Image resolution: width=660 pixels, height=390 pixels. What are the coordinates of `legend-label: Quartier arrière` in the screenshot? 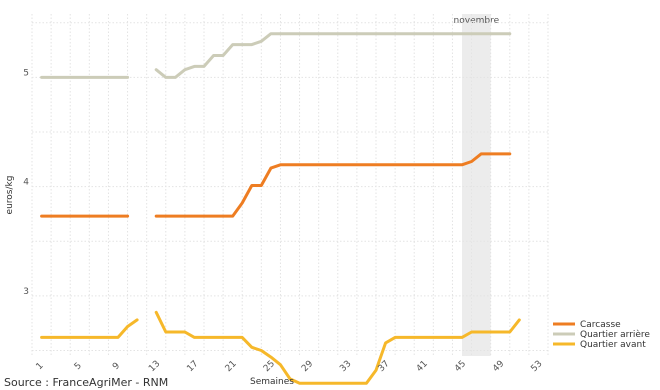 It's located at (615, 334).